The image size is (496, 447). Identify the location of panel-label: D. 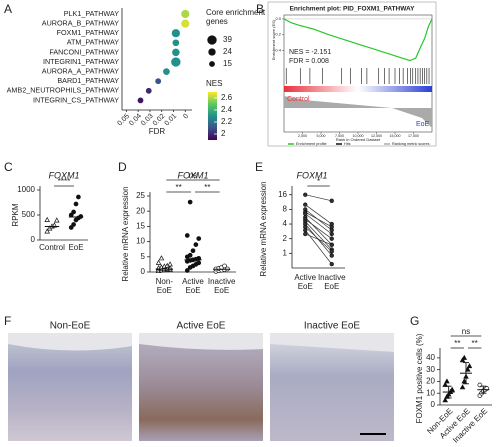
(122, 167).